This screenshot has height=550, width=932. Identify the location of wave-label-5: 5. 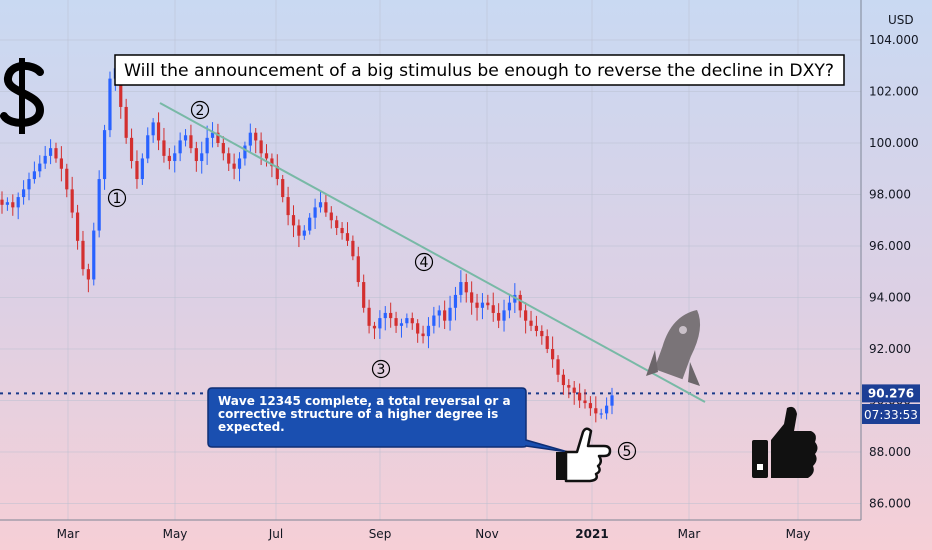
(627, 452).